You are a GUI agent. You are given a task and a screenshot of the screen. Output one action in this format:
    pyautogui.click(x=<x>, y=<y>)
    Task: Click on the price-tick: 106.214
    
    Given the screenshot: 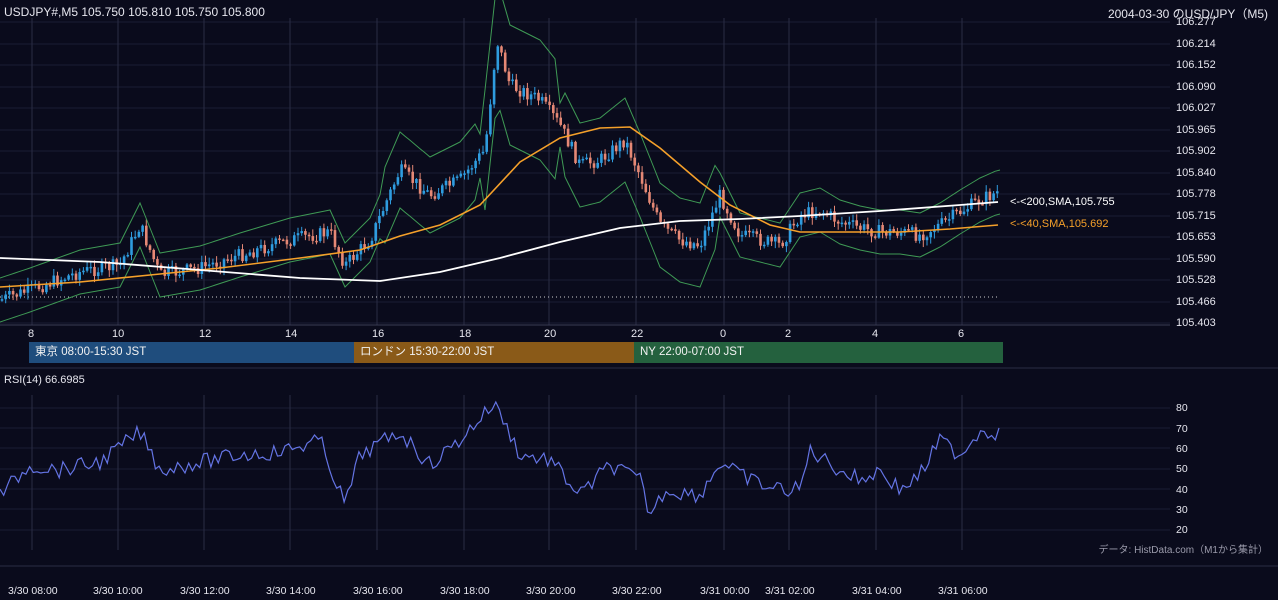 What is the action you would take?
    pyautogui.click(x=1196, y=44)
    